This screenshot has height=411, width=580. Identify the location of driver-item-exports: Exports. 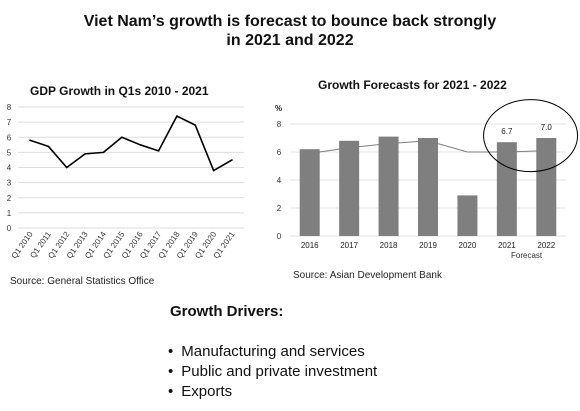
(272, 392).